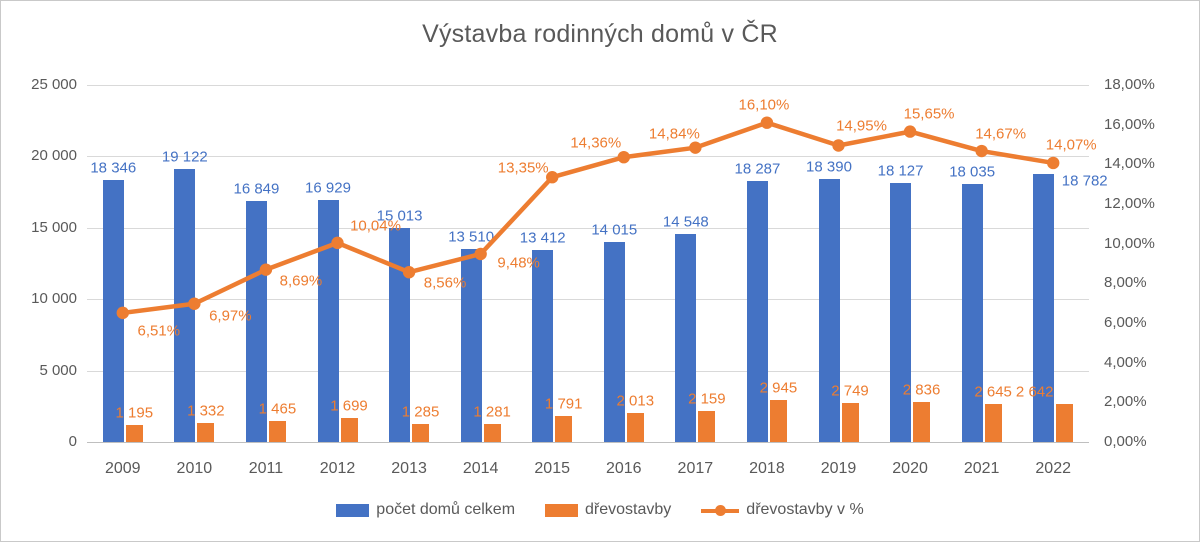 The width and height of the screenshot is (1200, 542). I want to click on legend-label-wooden-houses: dřevostavby, so click(628, 509).